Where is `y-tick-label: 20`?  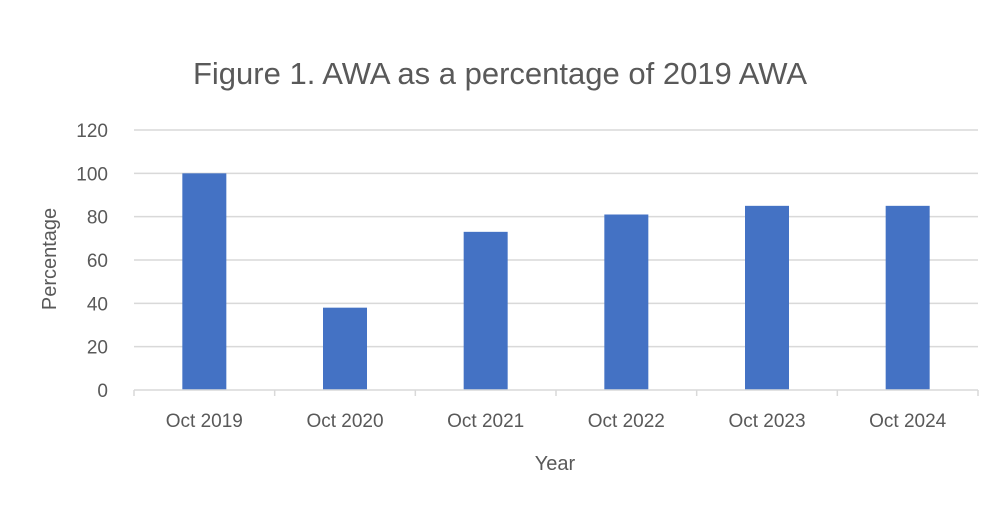 y-tick-label: 20 is located at coordinates (97, 348).